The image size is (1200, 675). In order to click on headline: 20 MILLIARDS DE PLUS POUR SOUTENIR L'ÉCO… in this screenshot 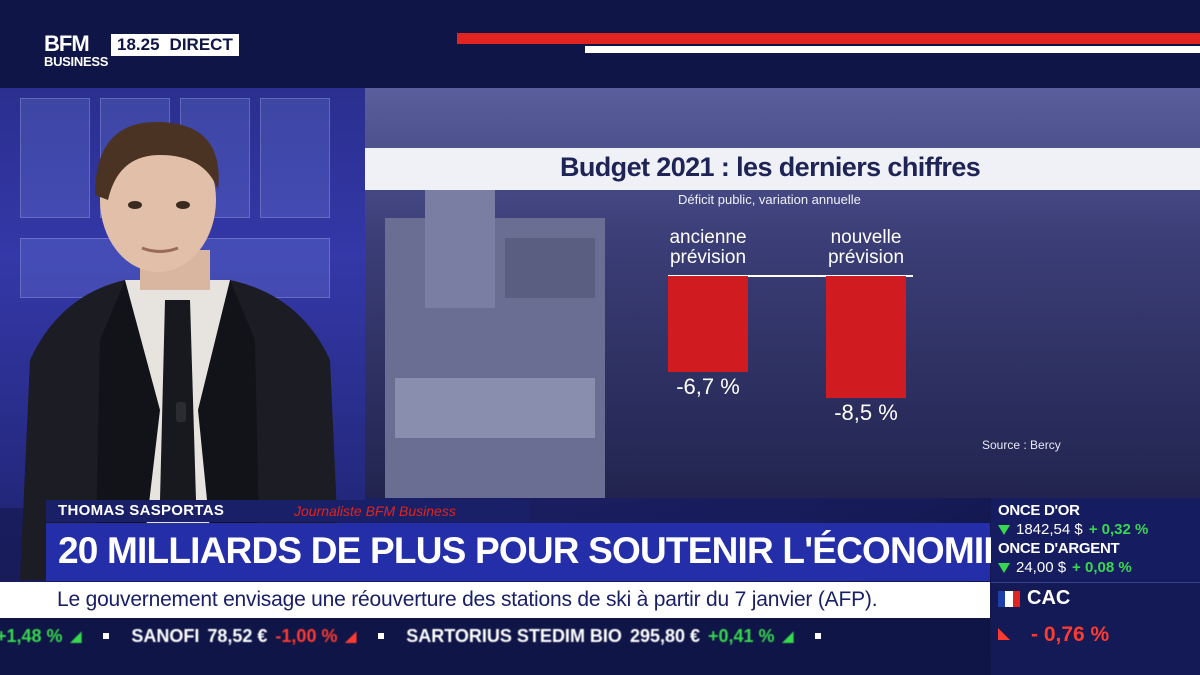, I will do `click(533, 550)`.